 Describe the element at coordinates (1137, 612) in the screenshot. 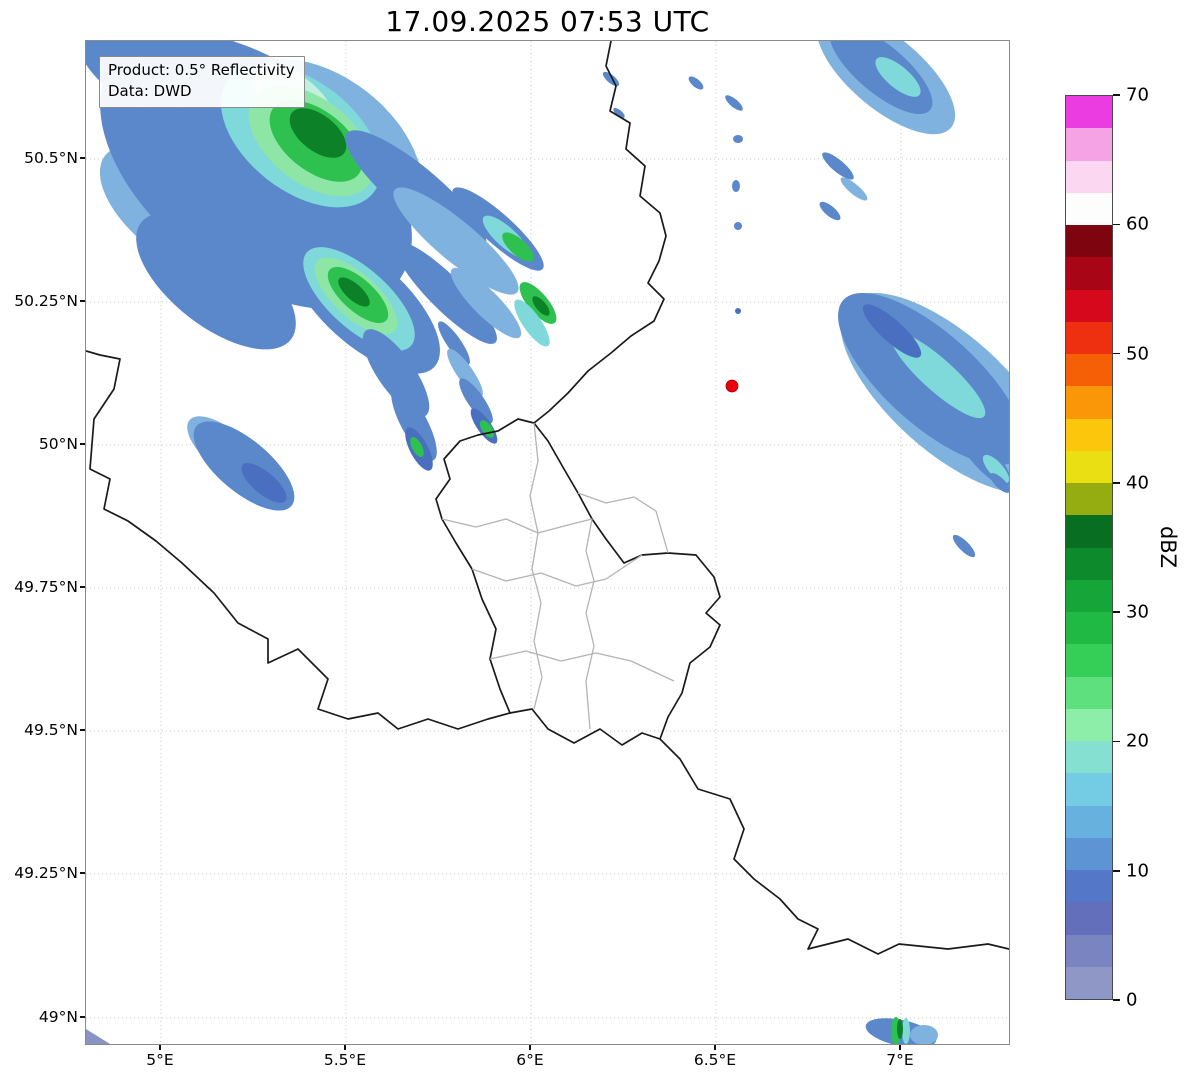

I see `colorbar-tick-label: 30` at that location.